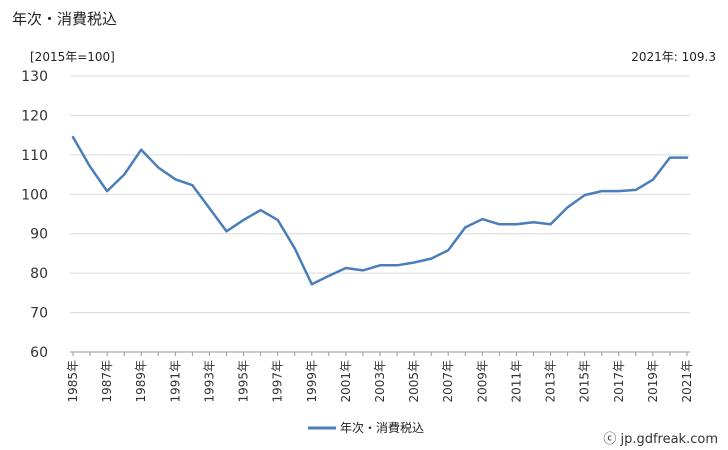 The width and height of the screenshot is (728, 450). I want to click on y-tick-label: 80, so click(39, 274).